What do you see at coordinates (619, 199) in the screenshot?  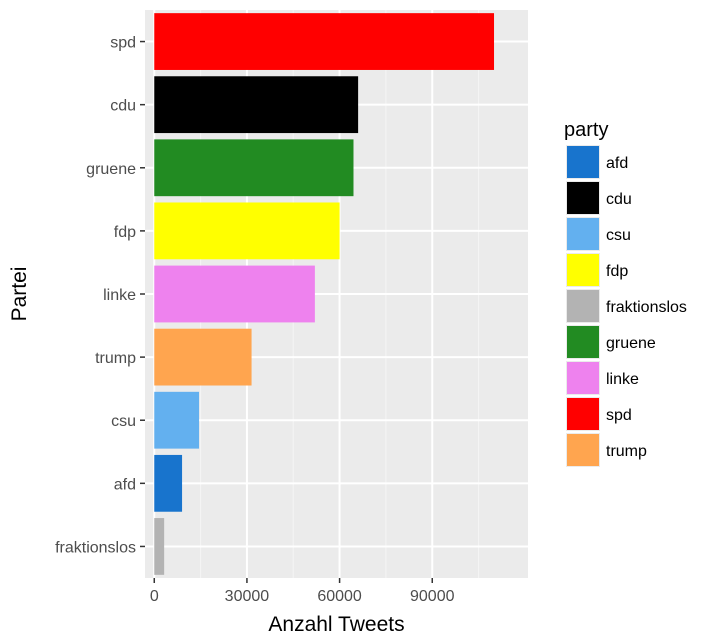 I see `legend-label-cdu: cdu` at bounding box center [619, 199].